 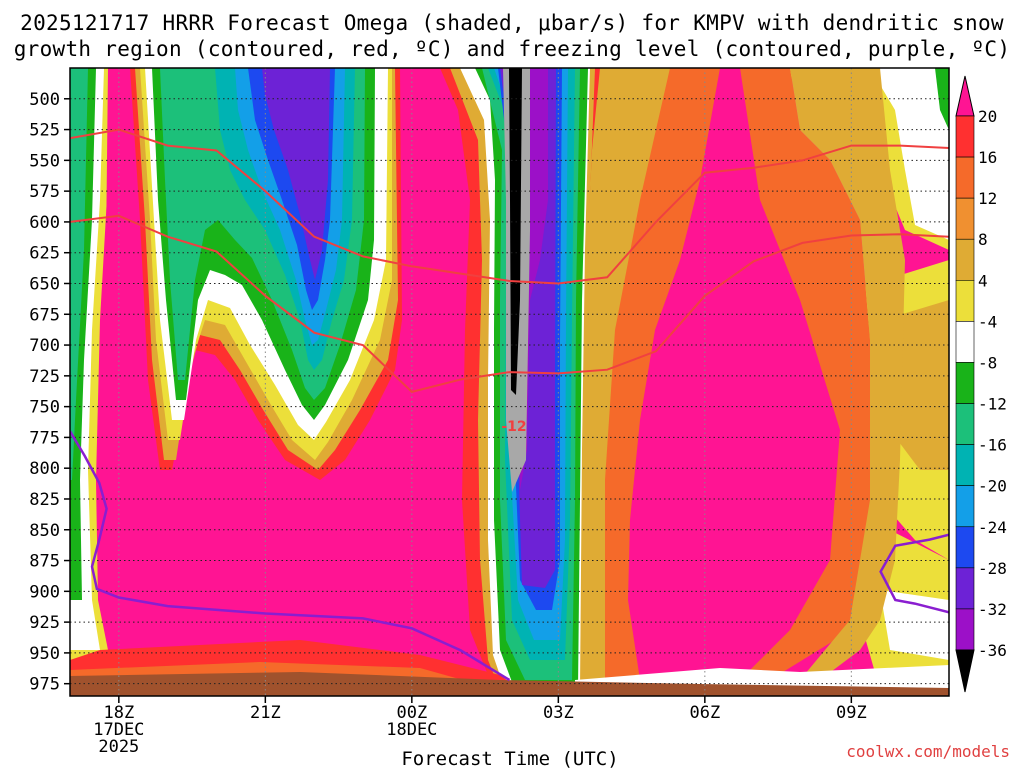 I want to click on freezing-level-contour-right, so click(x=914, y=573).